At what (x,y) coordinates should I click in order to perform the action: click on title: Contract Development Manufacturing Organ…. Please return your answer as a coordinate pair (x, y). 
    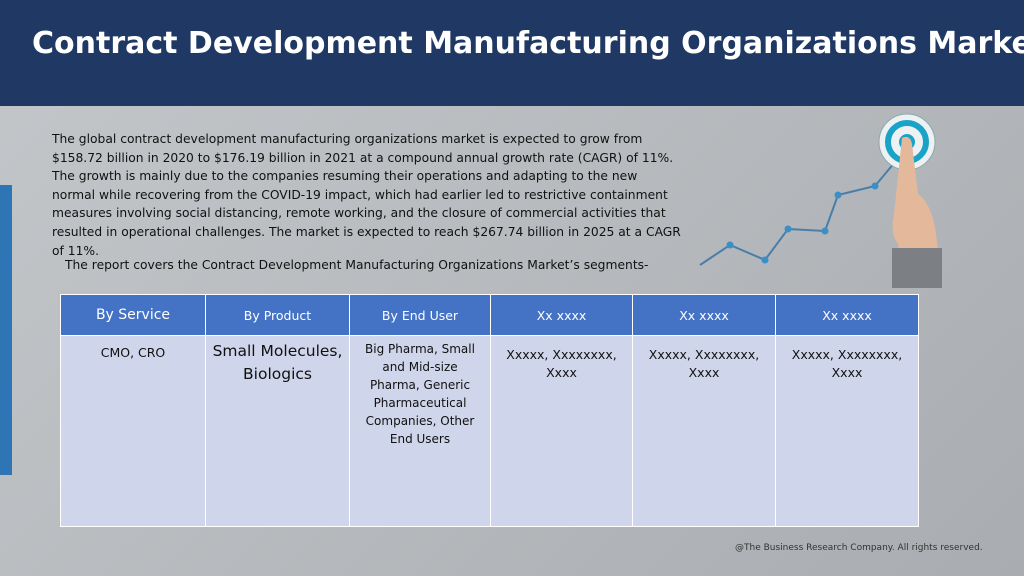
    Looking at the image, I should click on (528, 43).